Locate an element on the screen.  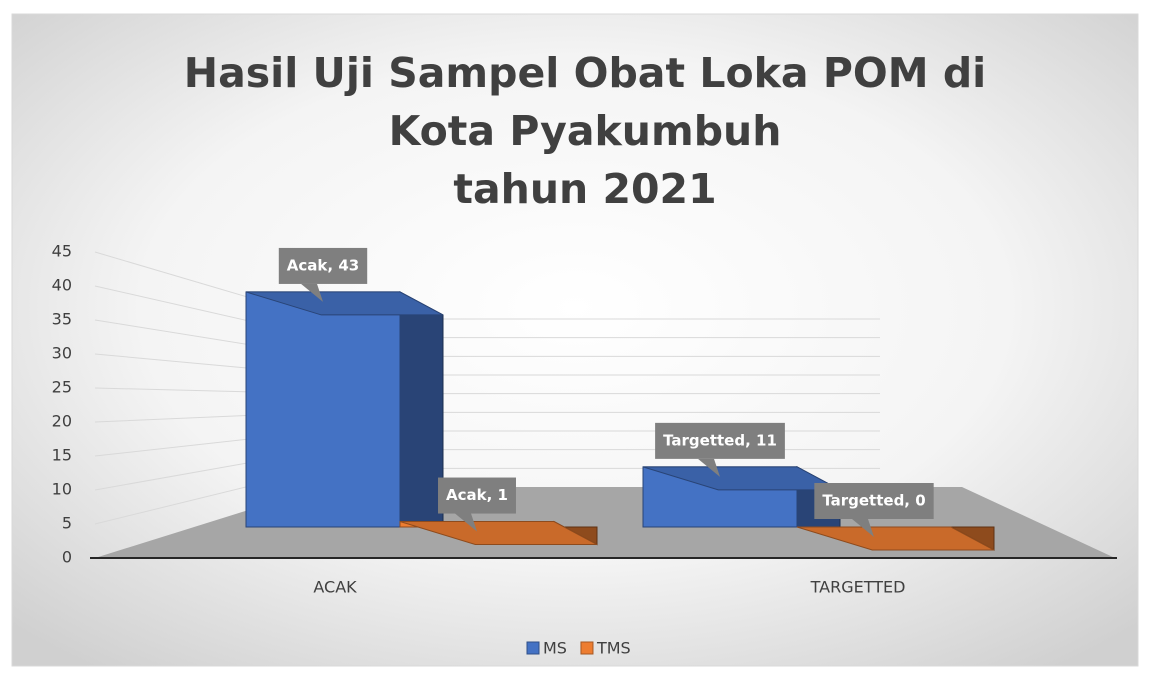
legend-label: TMS is located at coordinates (613, 648).